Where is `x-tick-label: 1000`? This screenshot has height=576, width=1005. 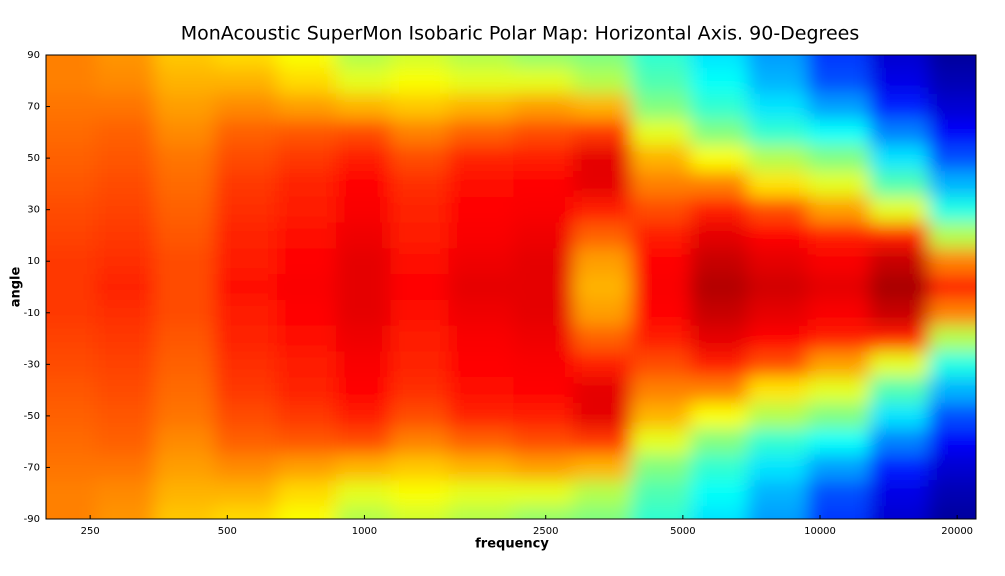
x-tick-label: 1000 is located at coordinates (364, 531).